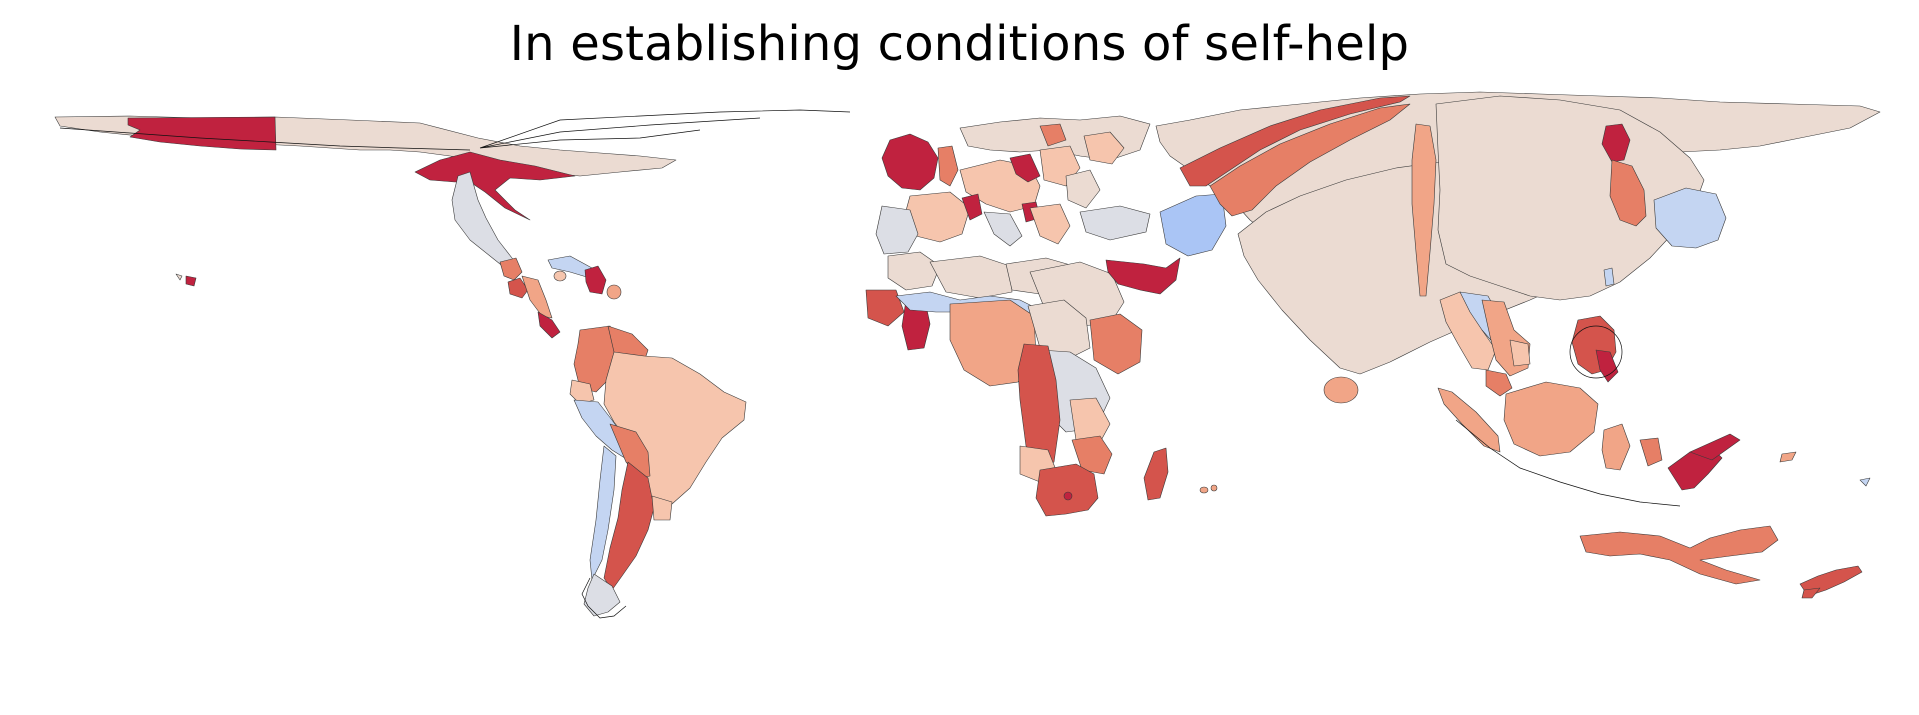 This screenshot has height=715, width=1919. What do you see at coordinates (179, 277) in the screenshot?
I see `region-pacific-islet-b` at bounding box center [179, 277].